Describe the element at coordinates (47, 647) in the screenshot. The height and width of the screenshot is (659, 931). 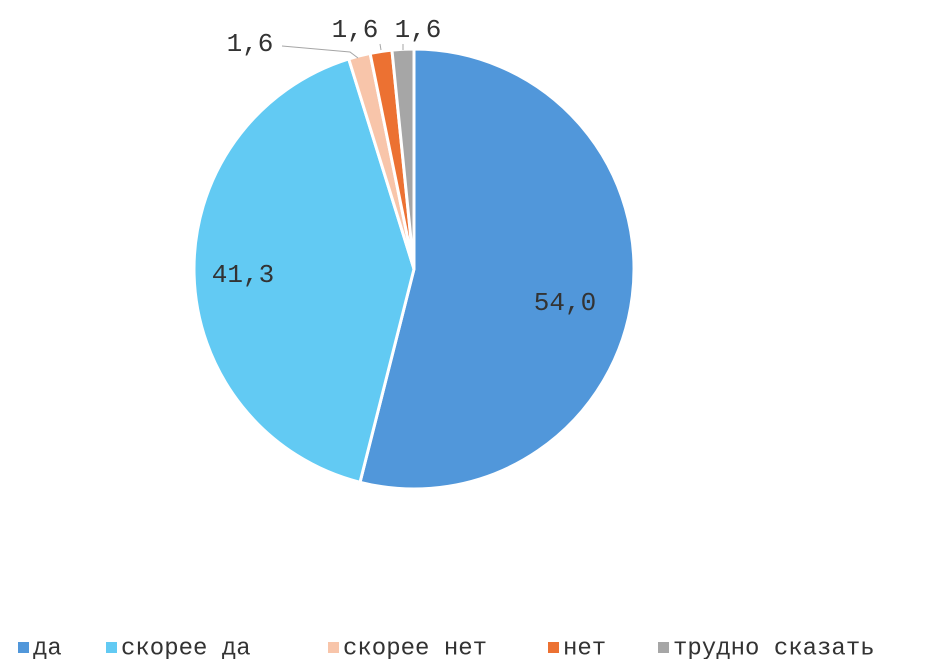
I see `legend-label: да` at that location.